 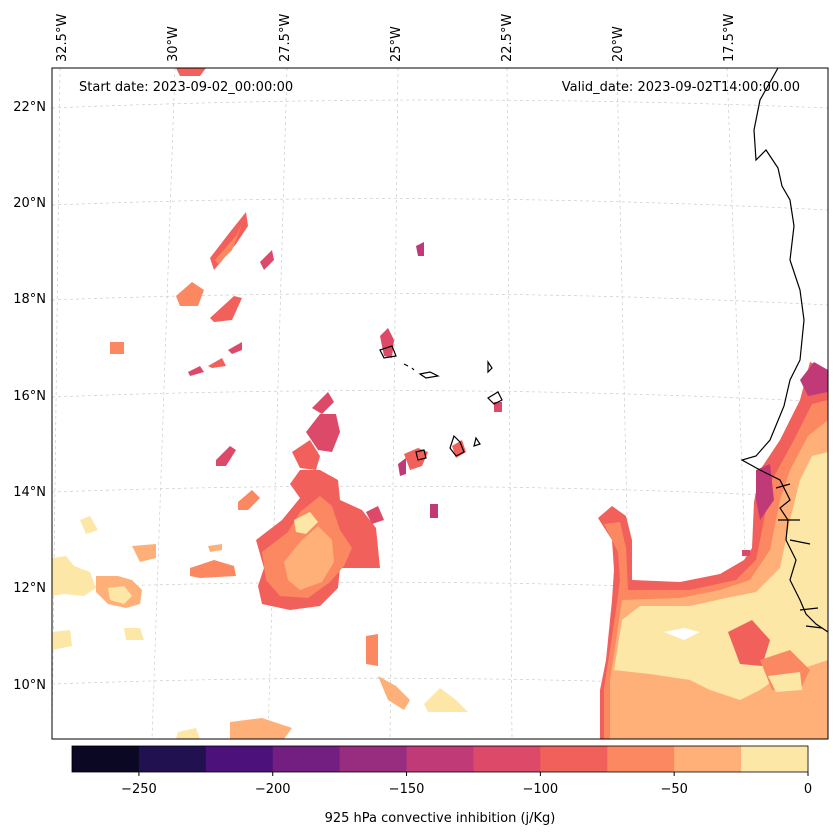 I want to click on lon-label: 22.5°W, so click(x=507, y=38).